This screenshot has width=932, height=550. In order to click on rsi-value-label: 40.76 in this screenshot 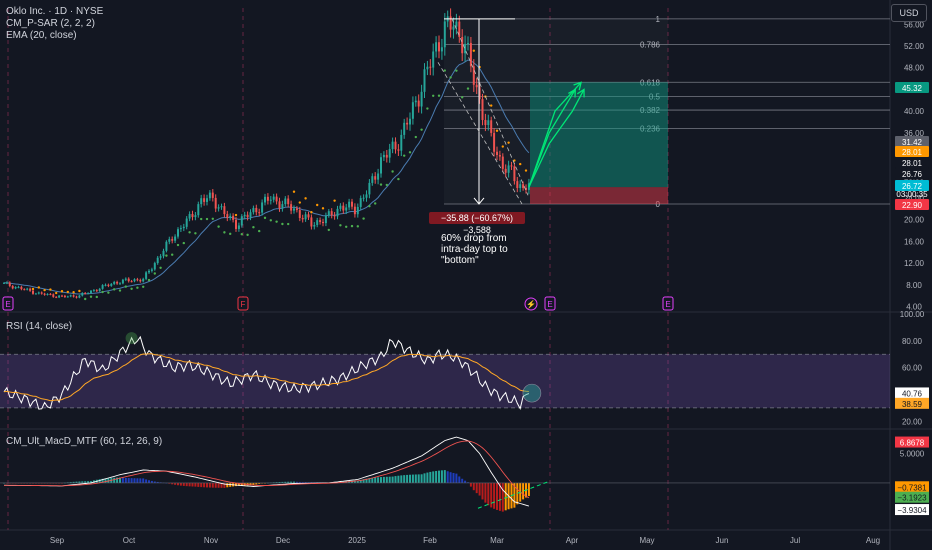, I will do `click(912, 393)`.